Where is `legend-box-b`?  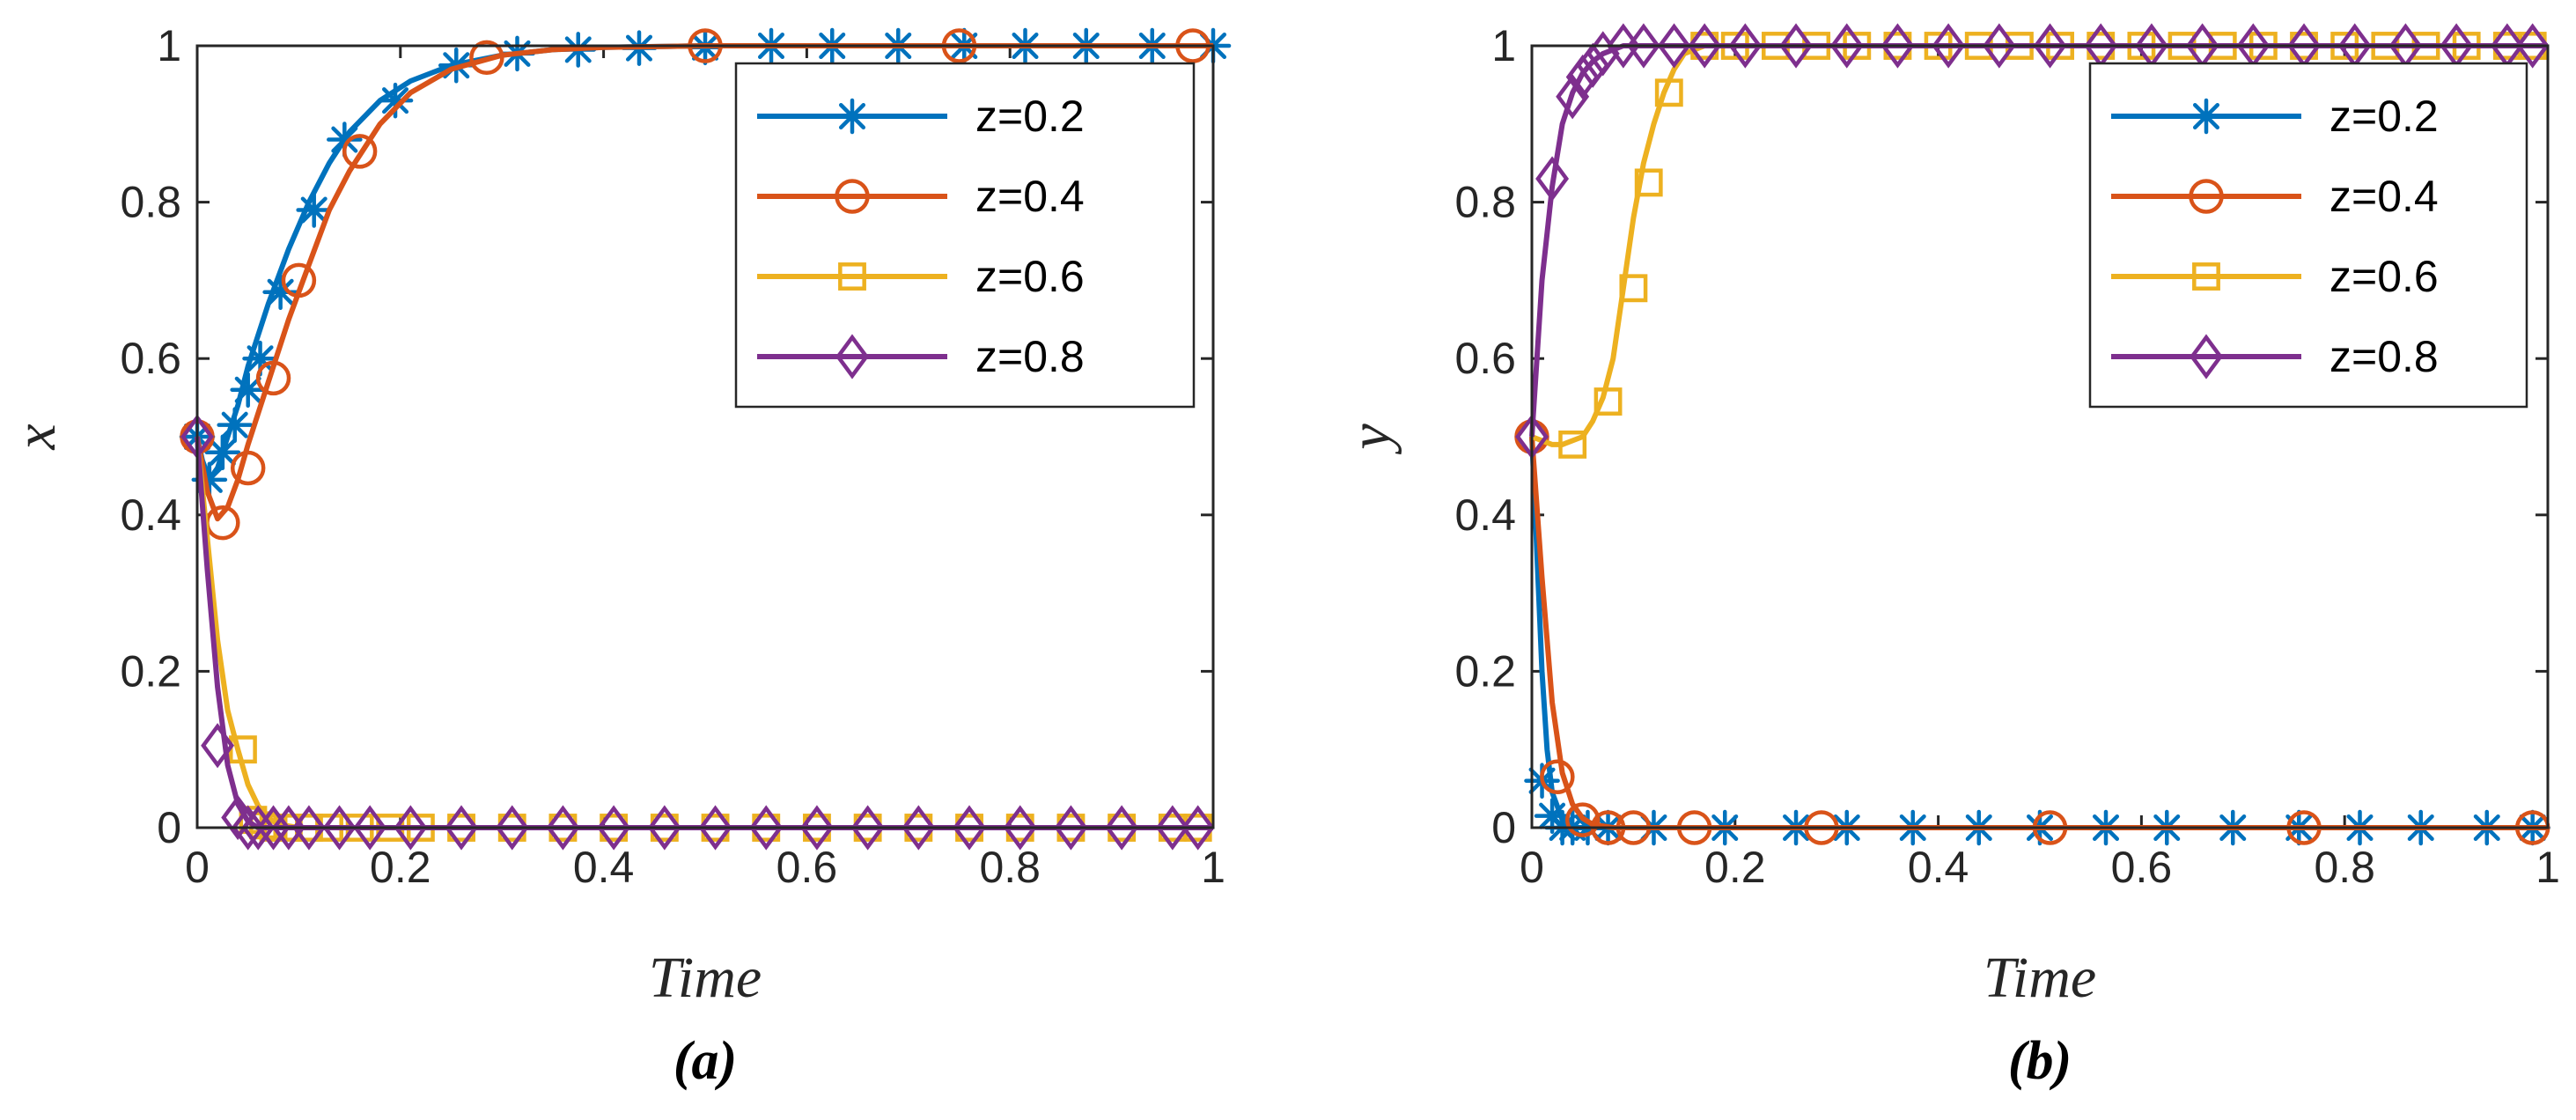 legend-box-b is located at coordinates (2308, 235).